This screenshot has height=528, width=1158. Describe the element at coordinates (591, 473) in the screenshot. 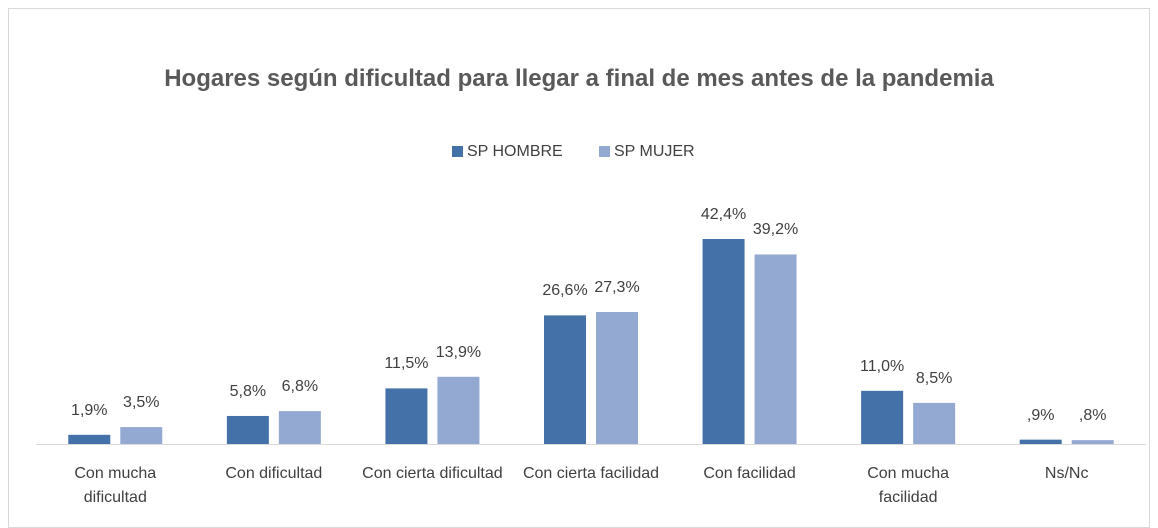

I see `x-tick-label: Con cierta facilidad` at that location.